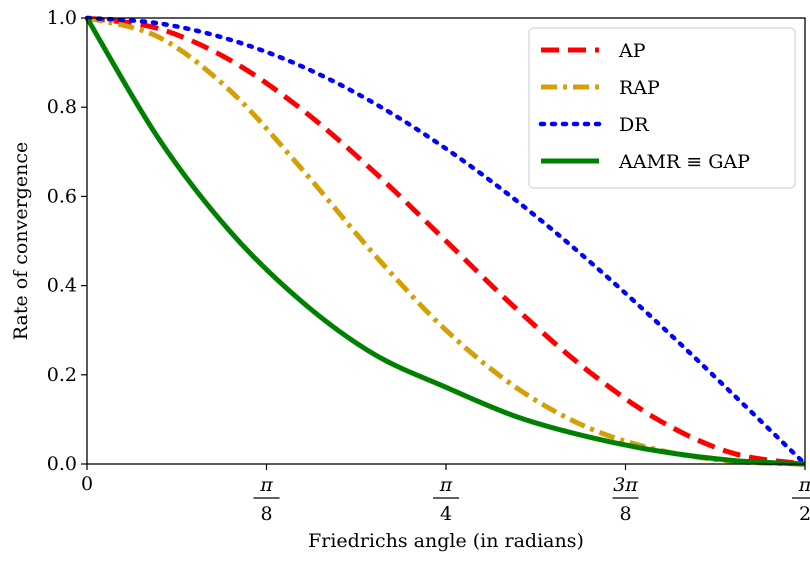 The height and width of the screenshot is (562, 810). I want to click on y-tick-label: 1.0, so click(62, 18).